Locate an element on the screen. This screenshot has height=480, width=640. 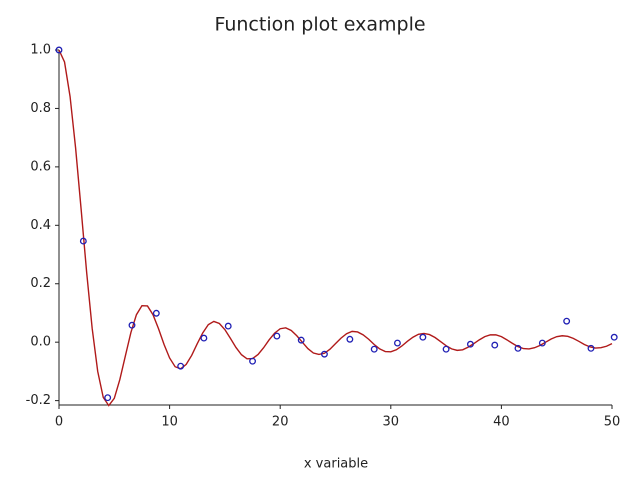
y-tick-label: -0.2 is located at coordinates (38, 400).